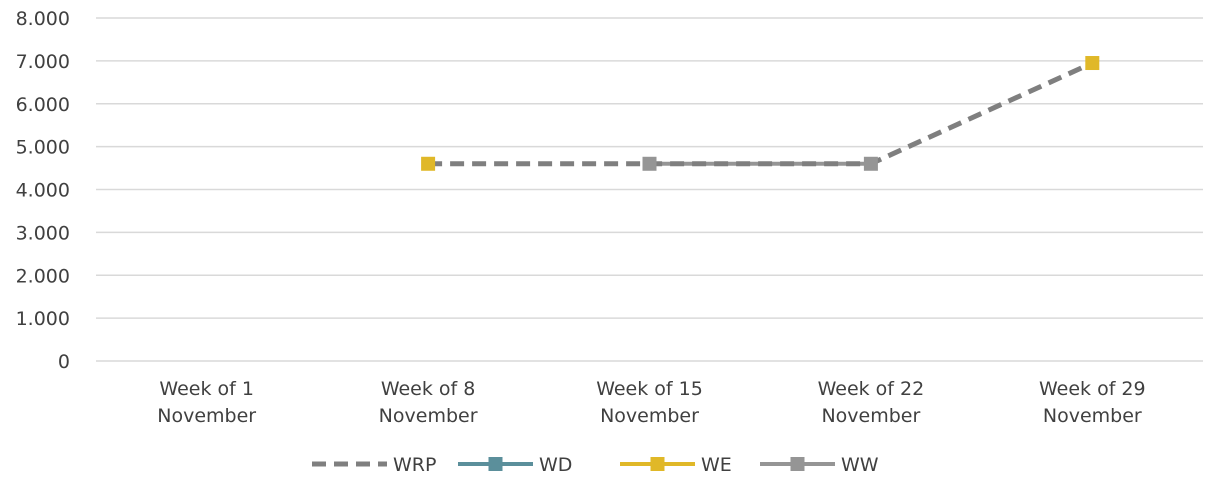 This screenshot has height=480, width=1205. Describe the element at coordinates (819, 465) in the screenshot. I see `legend-item-ww: WW` at that location.